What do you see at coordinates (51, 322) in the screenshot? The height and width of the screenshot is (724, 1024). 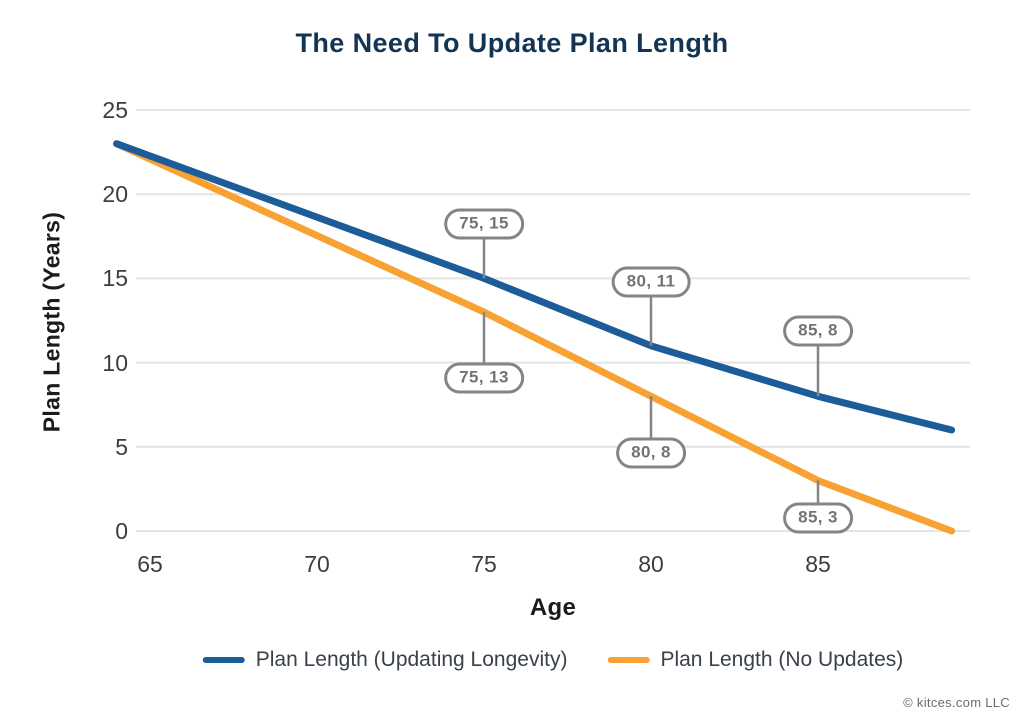 I see `y-axis-title: Plan Length (Years)` at bounding box center [51, 322].